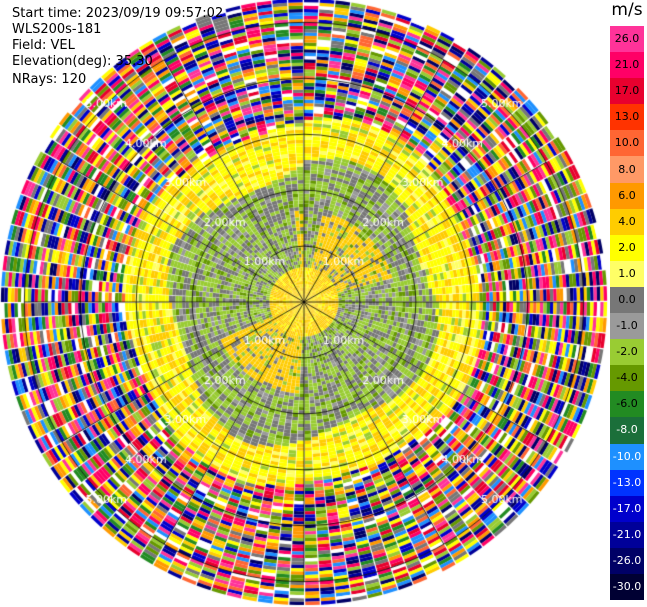 This screenshot has width=647, height=607. What do you see at coordinates (627, 10) in the screenshot?
I see `colorbar-unit: m/s` at bounding box center [627, 10].